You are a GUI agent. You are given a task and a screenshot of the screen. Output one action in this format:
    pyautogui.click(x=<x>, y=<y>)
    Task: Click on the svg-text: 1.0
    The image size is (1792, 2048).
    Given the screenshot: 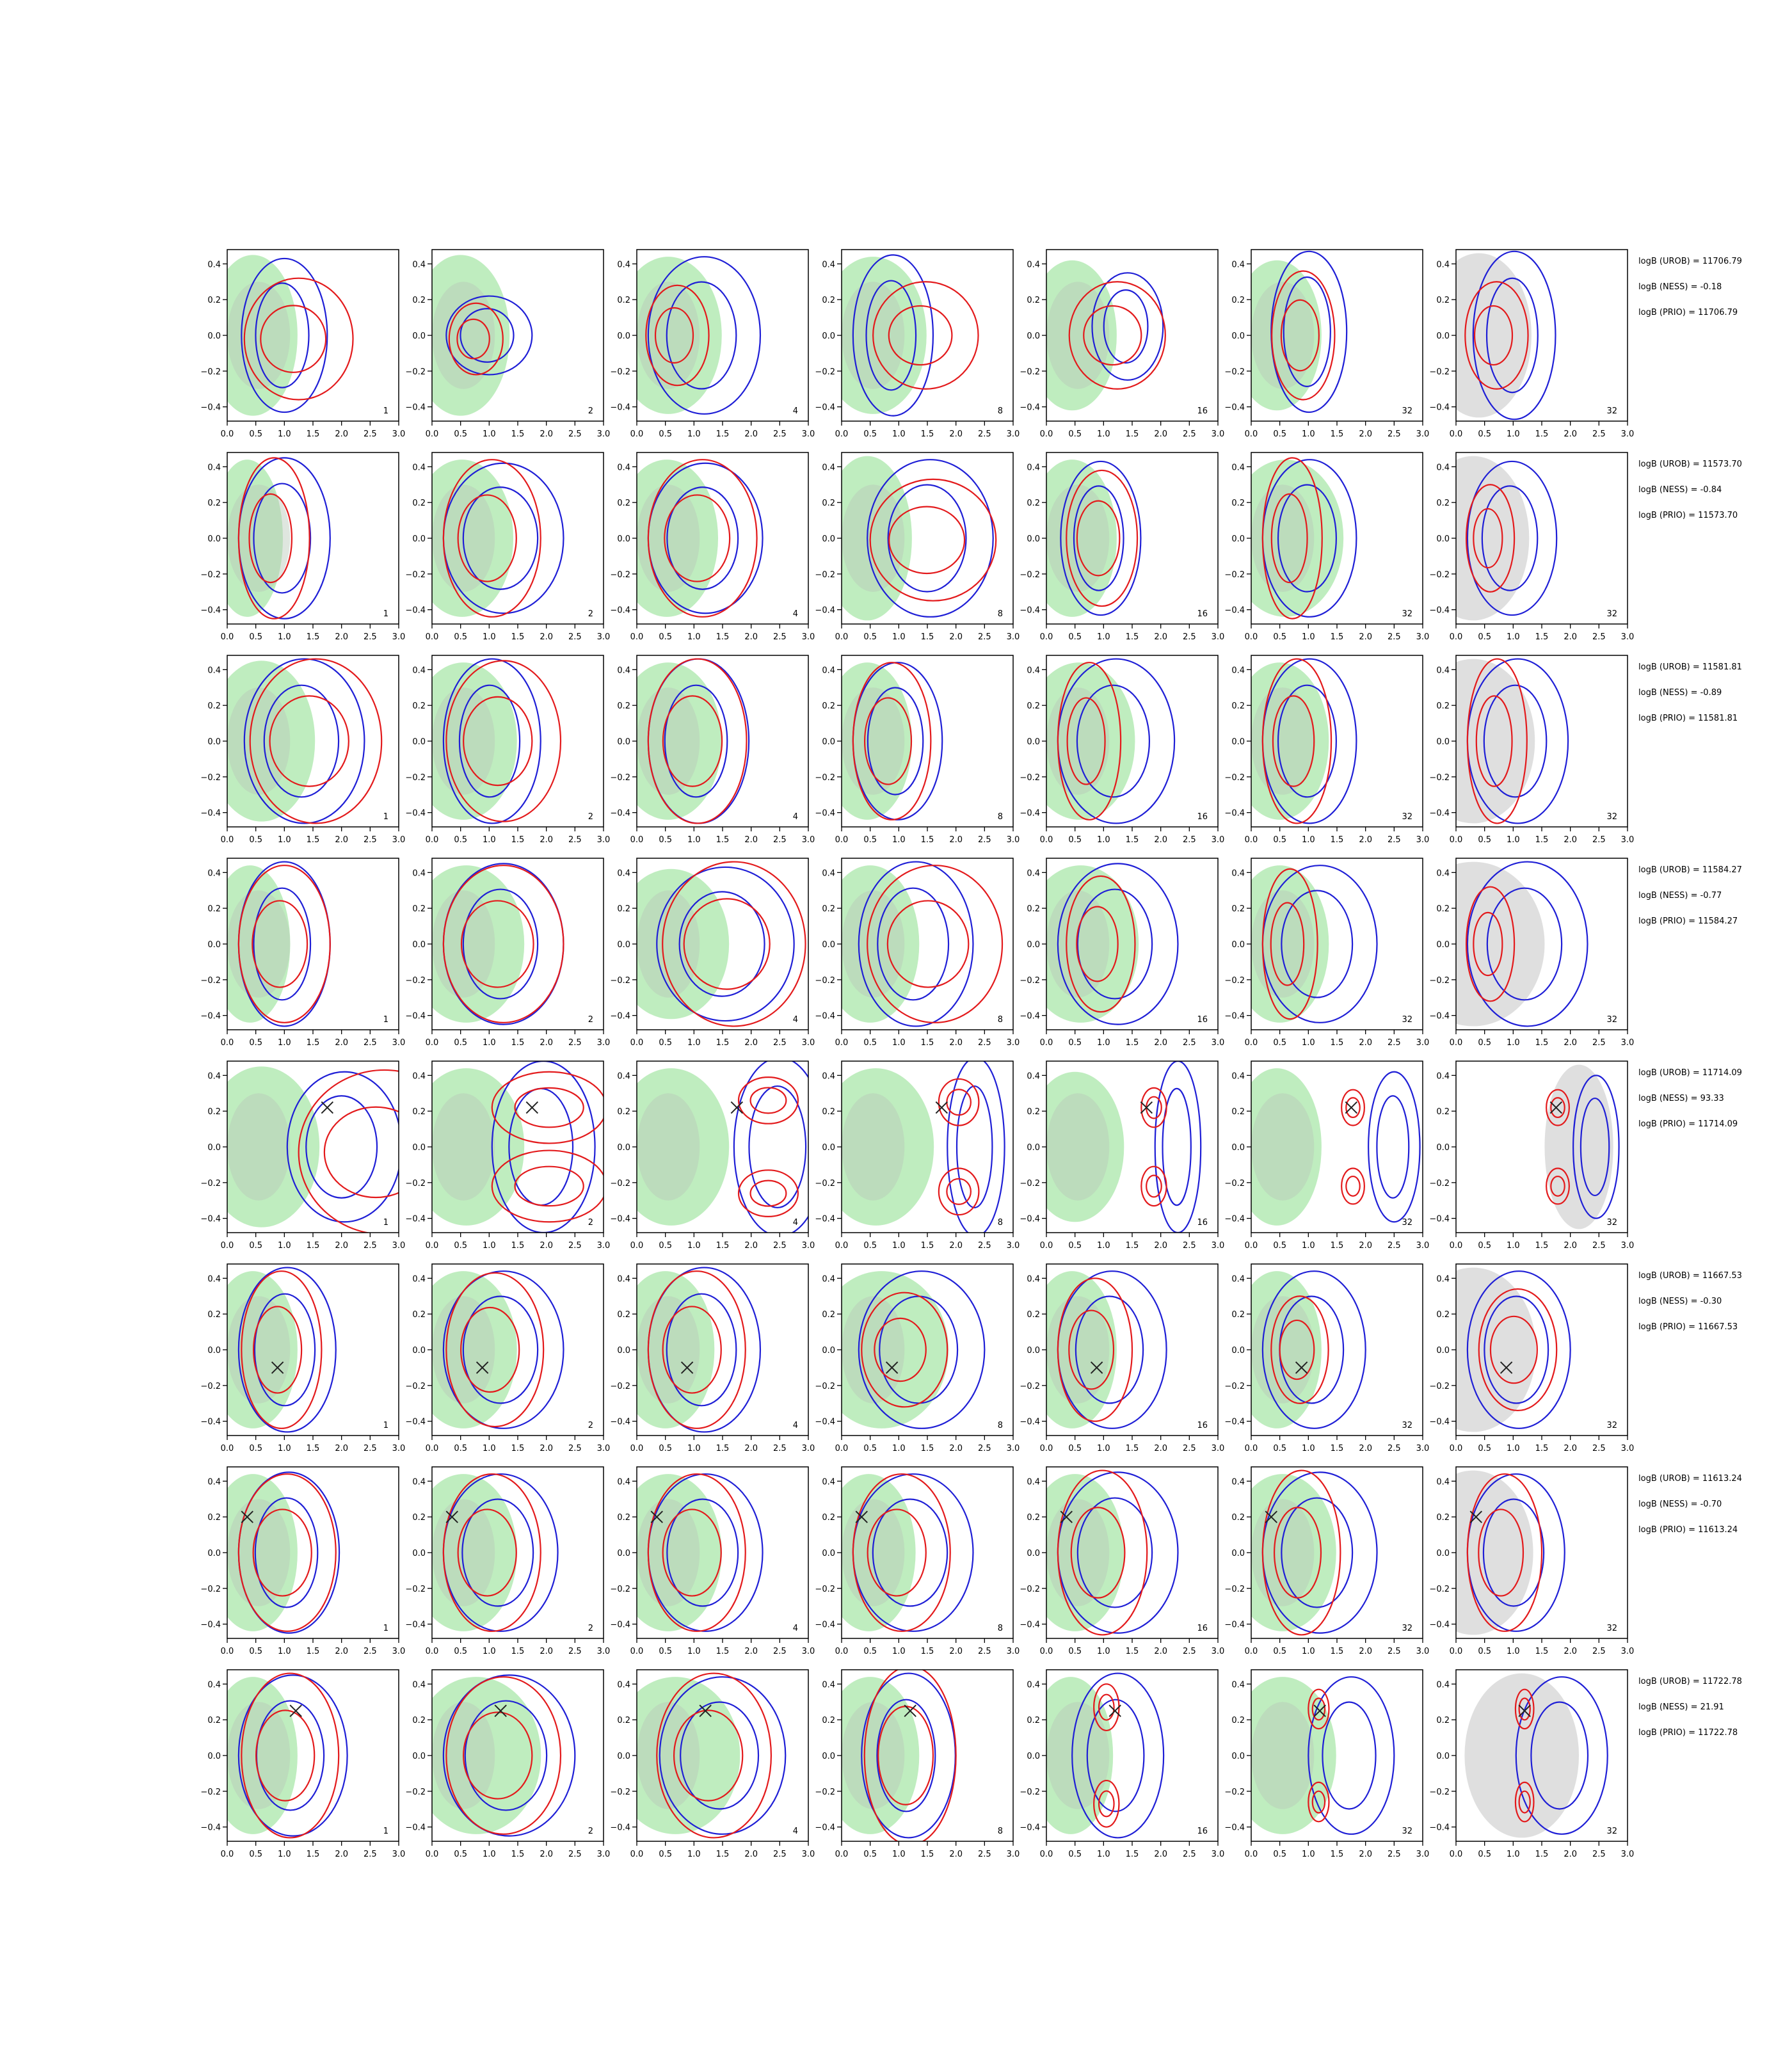 What is the action you would take?
    pyautogui.click(x=899, y=434)
    